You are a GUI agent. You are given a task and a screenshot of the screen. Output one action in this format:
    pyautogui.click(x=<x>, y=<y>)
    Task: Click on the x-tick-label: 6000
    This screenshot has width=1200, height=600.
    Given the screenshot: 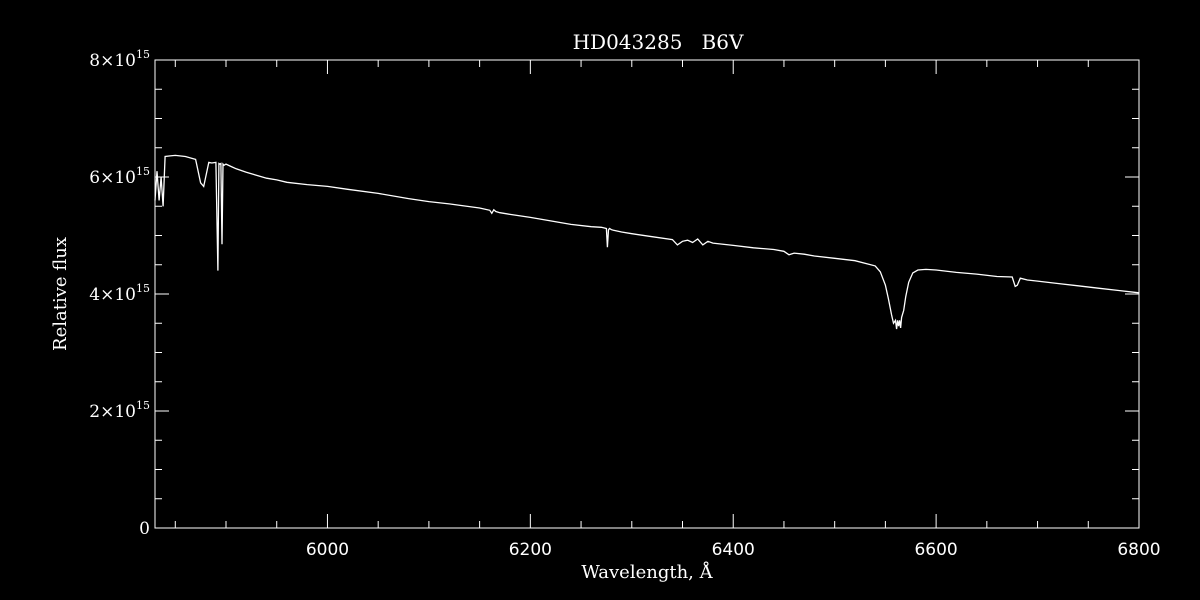 What is the action you would take?
    pyautogui.click(x=327, y=550)
    